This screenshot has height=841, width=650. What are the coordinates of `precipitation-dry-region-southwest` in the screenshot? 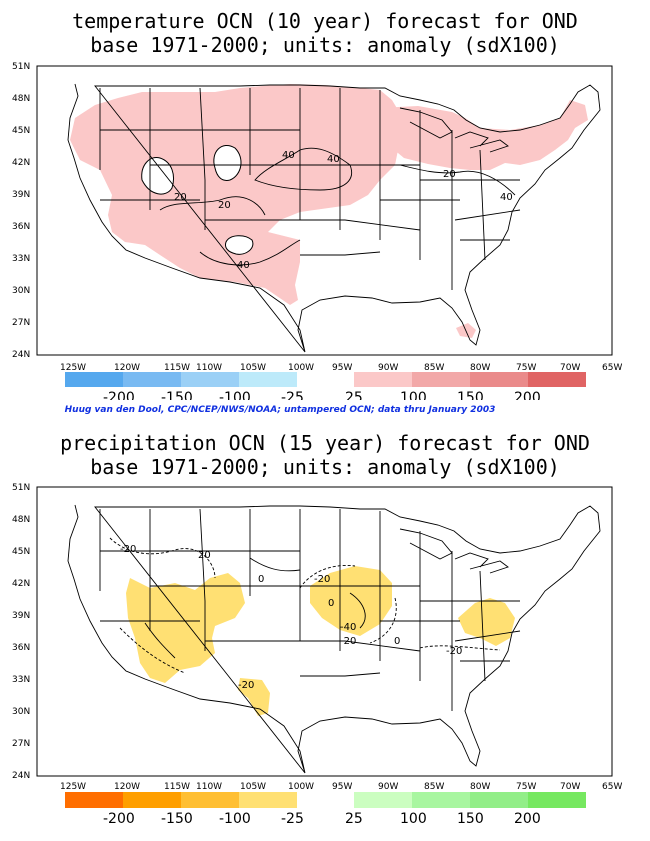 It's located at (185, 628).